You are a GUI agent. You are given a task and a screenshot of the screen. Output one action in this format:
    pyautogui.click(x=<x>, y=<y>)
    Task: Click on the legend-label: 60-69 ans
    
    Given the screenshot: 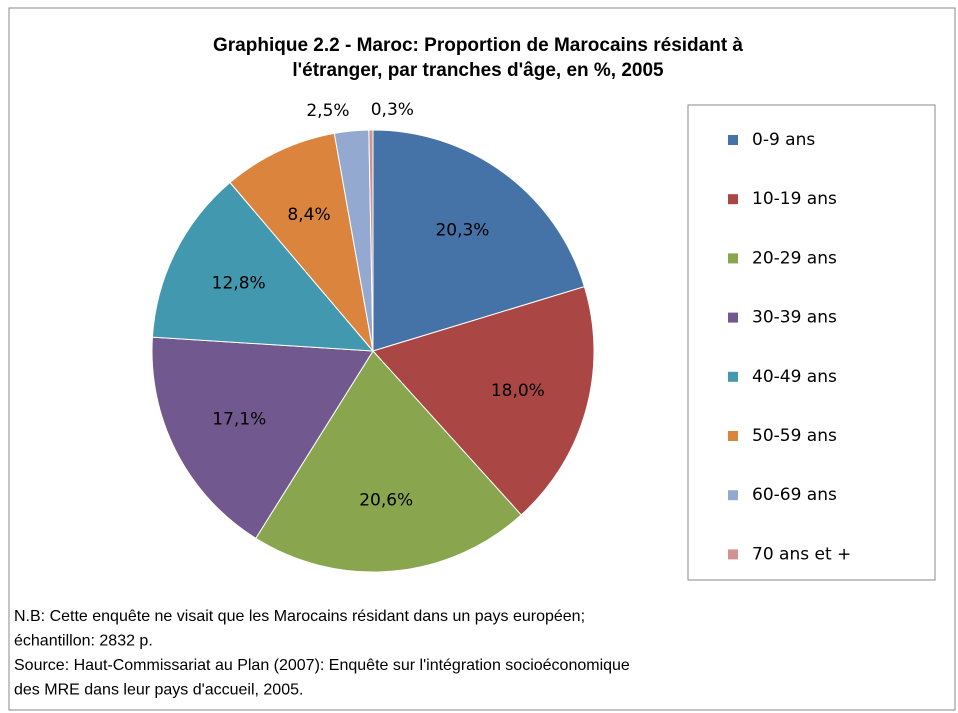 What is the action you would take?
    pyautogui.click(x=794, y=495)
    